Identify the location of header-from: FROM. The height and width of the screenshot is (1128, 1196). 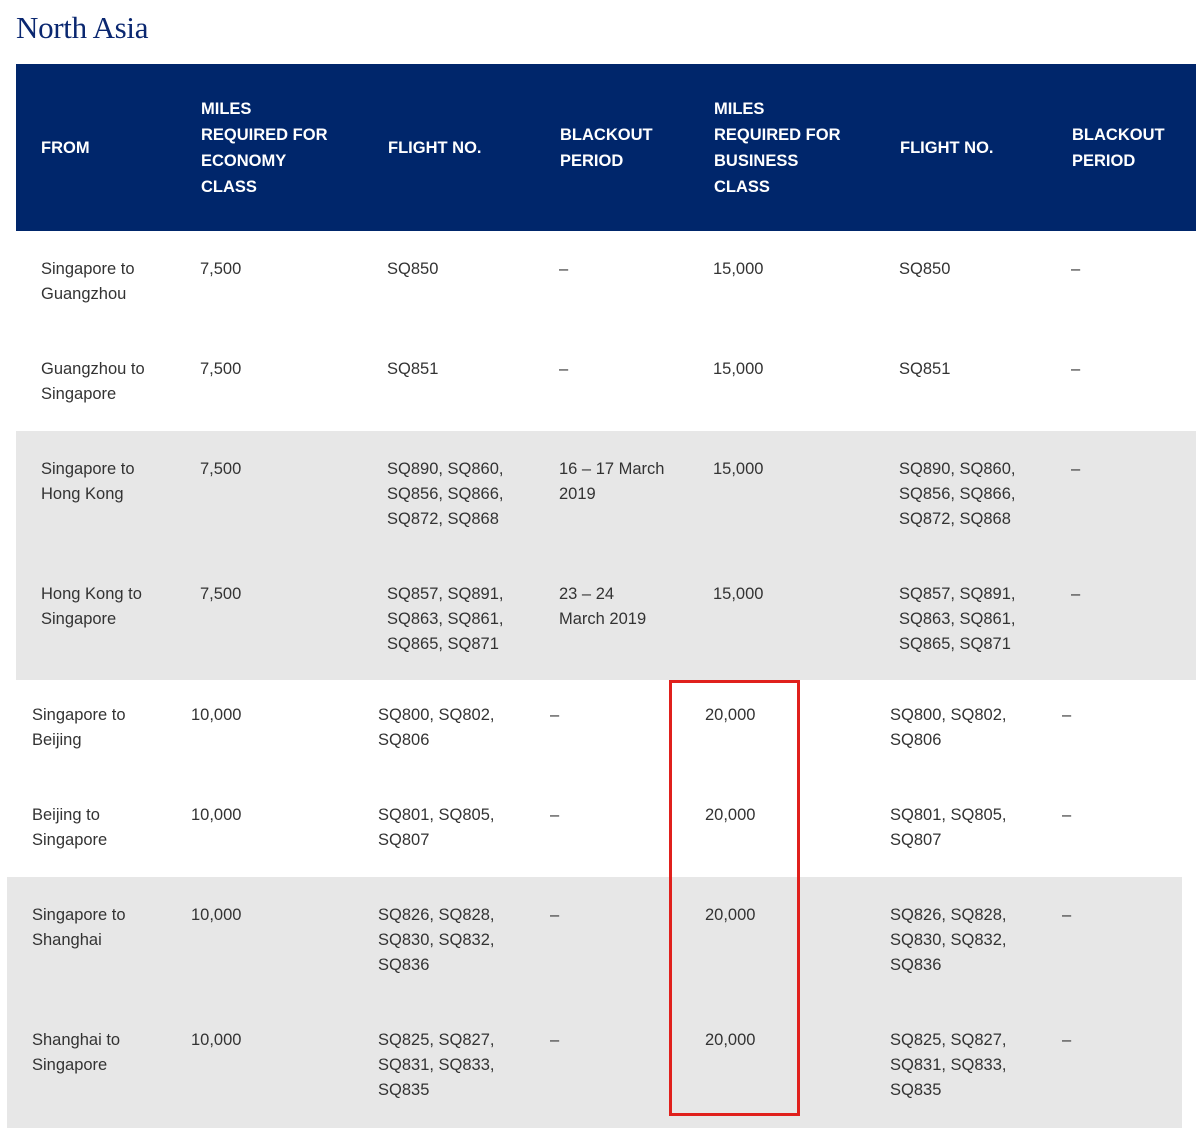
(65, 147).